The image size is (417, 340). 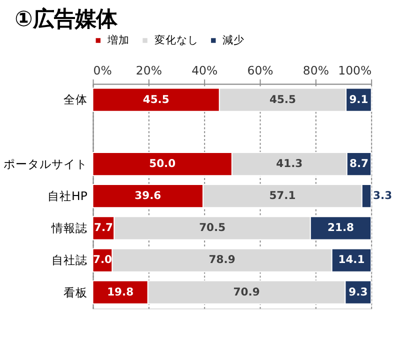 I want to click on y-tick-label: 全体, so click(x=75, y=99).